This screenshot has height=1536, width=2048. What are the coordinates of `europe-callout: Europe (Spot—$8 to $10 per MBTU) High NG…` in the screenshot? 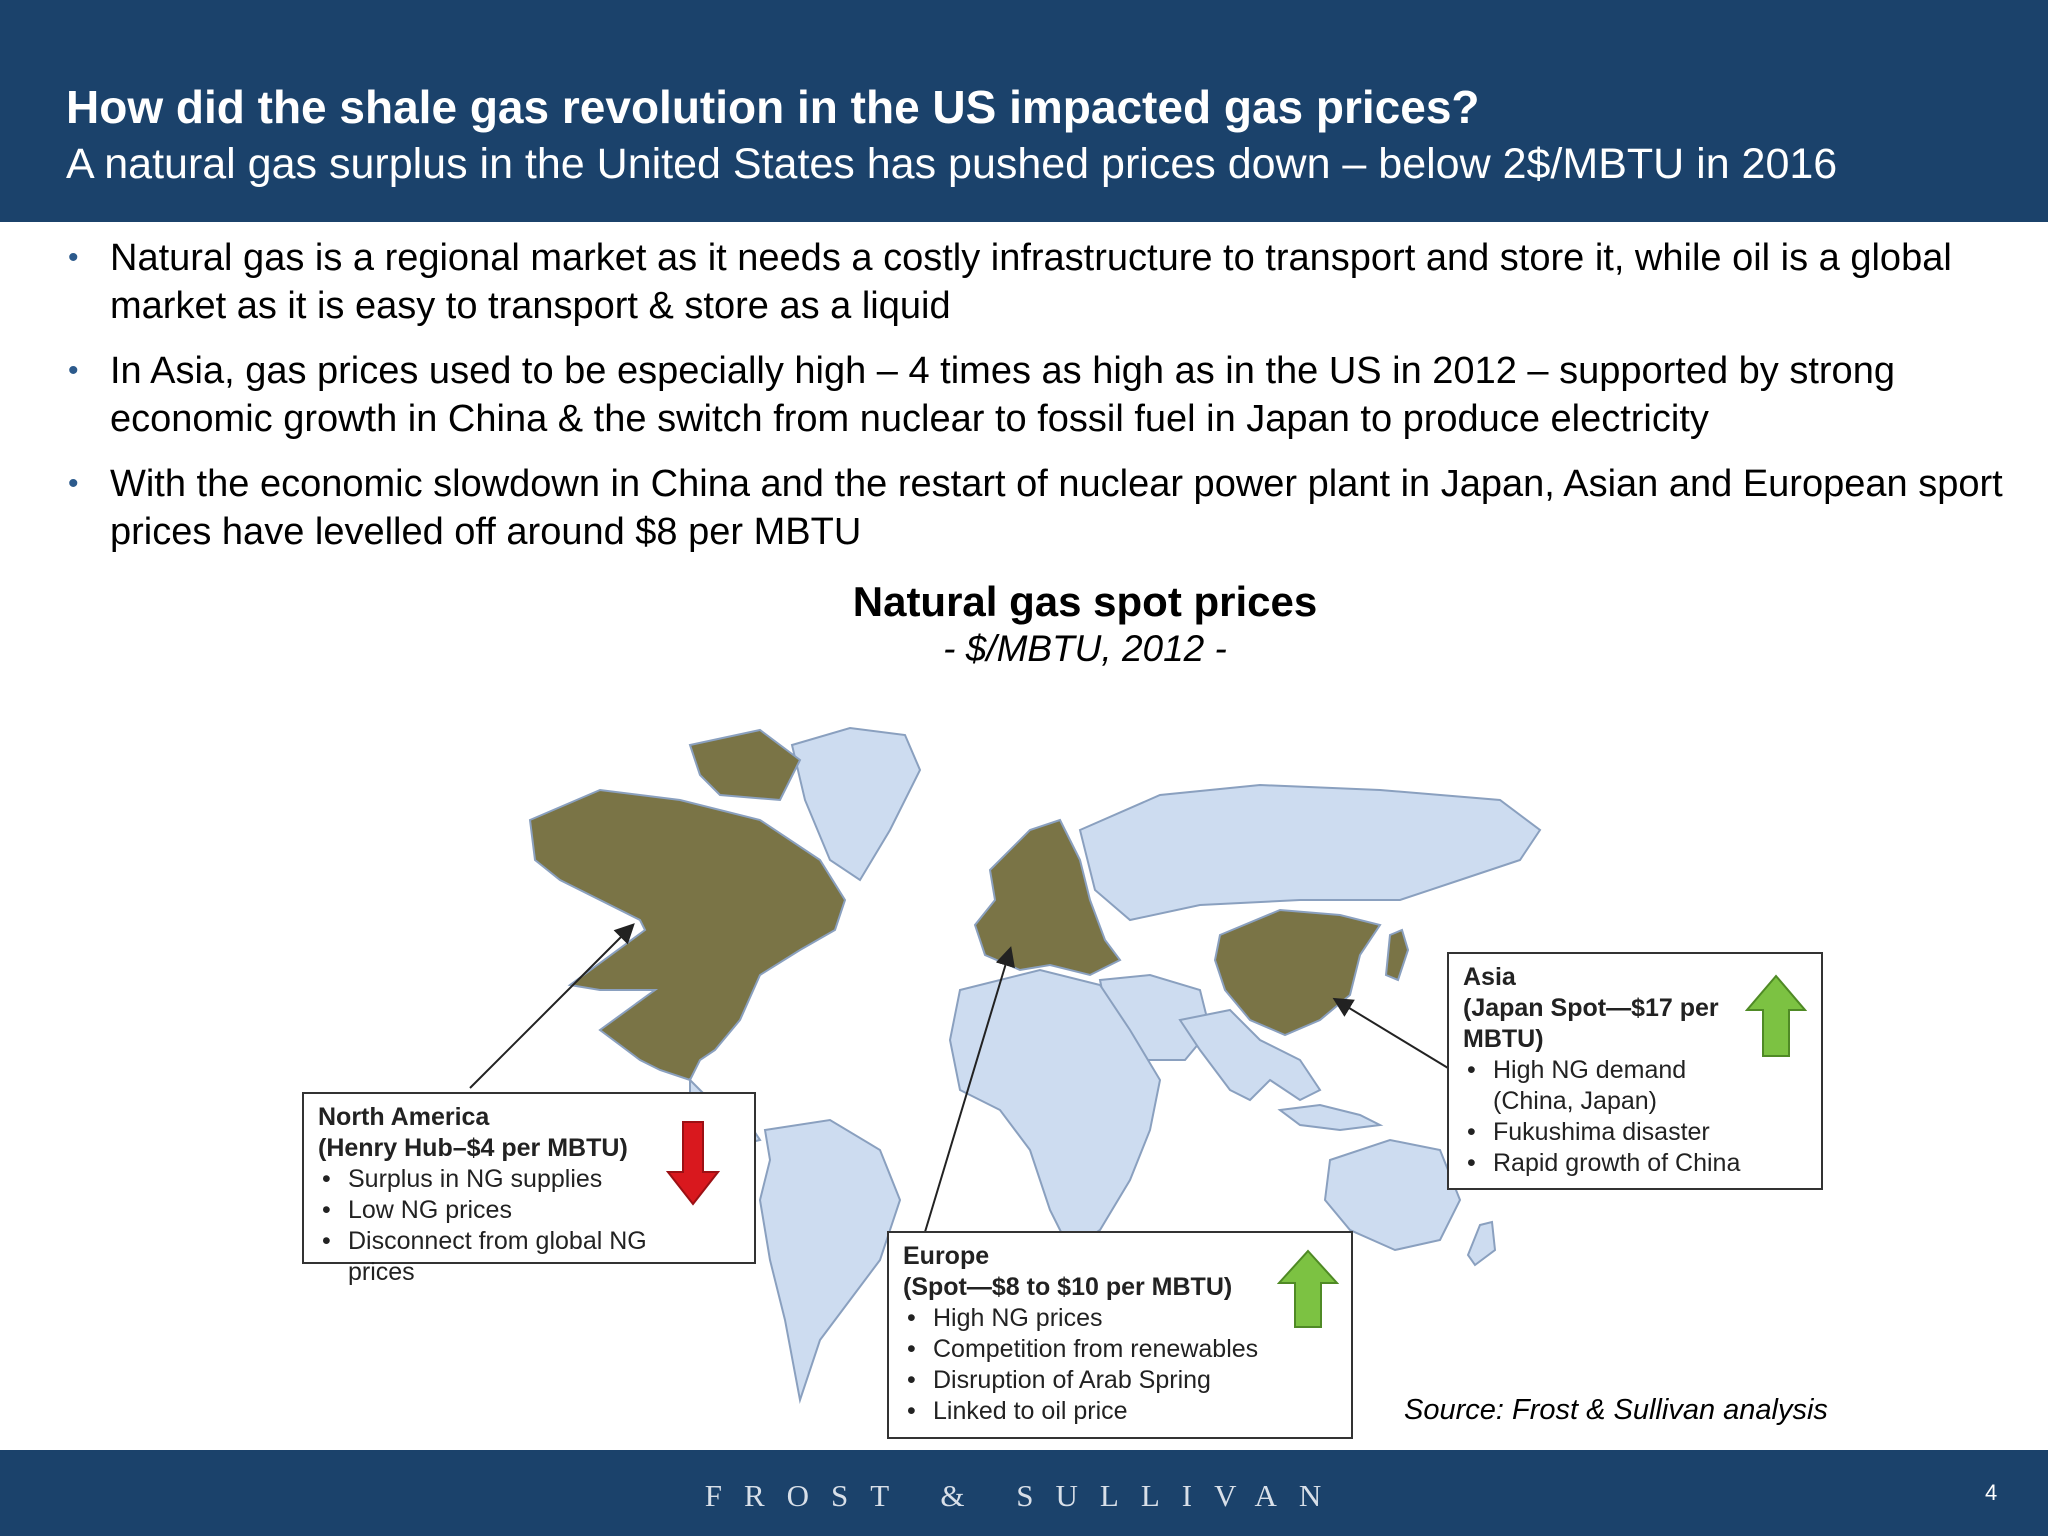 It's located at (1120, 1335).